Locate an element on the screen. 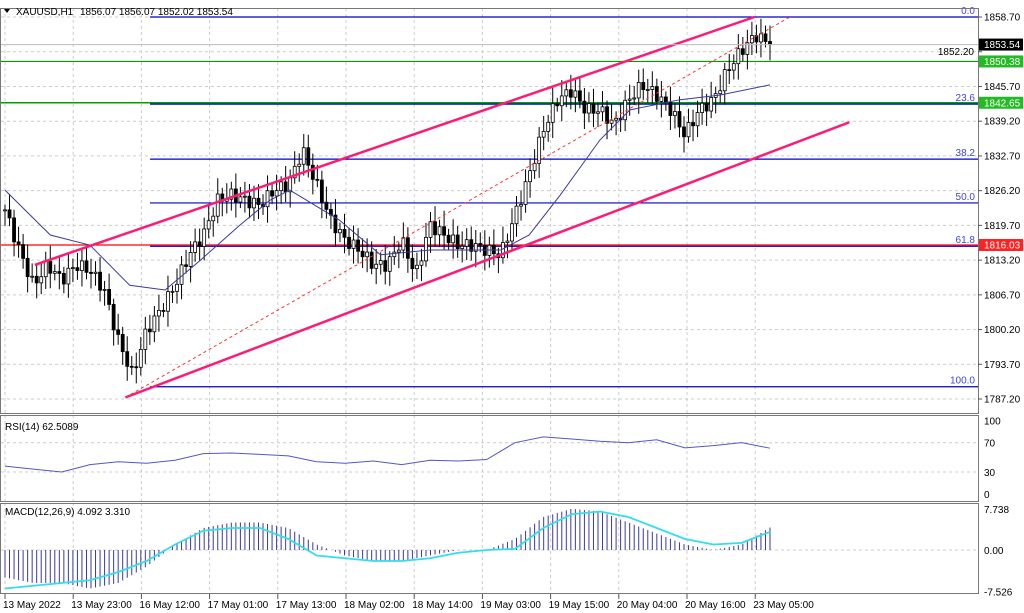 The image size is (1024, 613). price-label: 1787.20 is located at coordinates (1002, 400).